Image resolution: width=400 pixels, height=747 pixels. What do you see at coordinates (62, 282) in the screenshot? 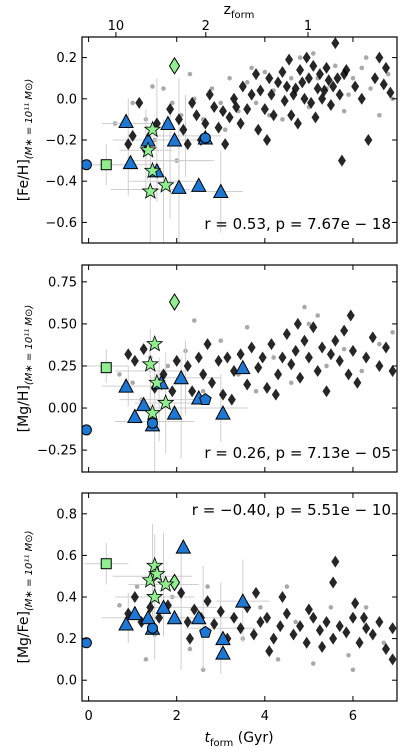
I see `y-tick-label: 0.75` at bounding box center [62, 282].